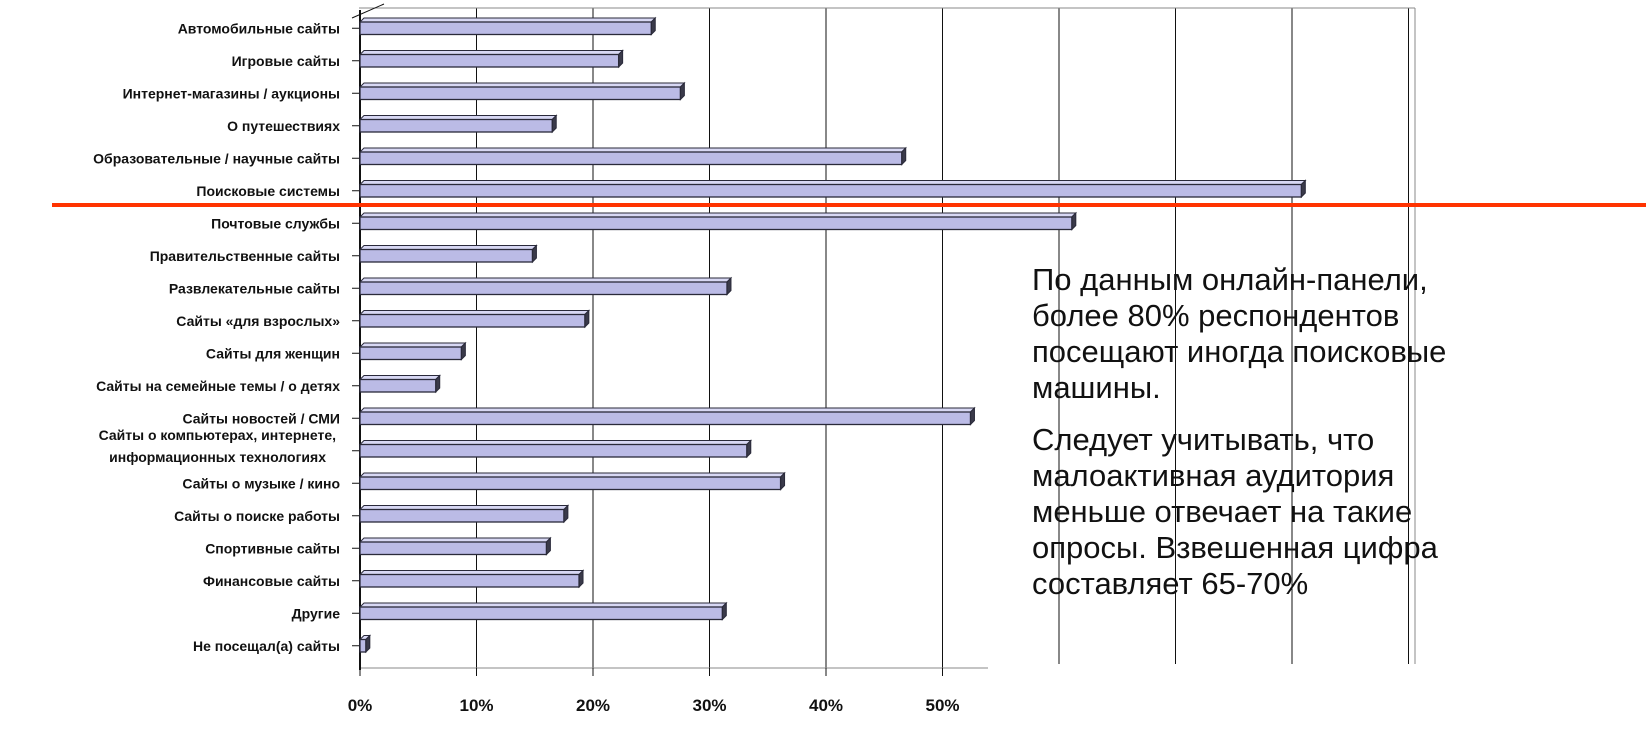 This screenshot has width=1646, height=745. Describe the element at coordinates (283, 126) in the screenshot. I see `category-label: О путешествиях` at that location.